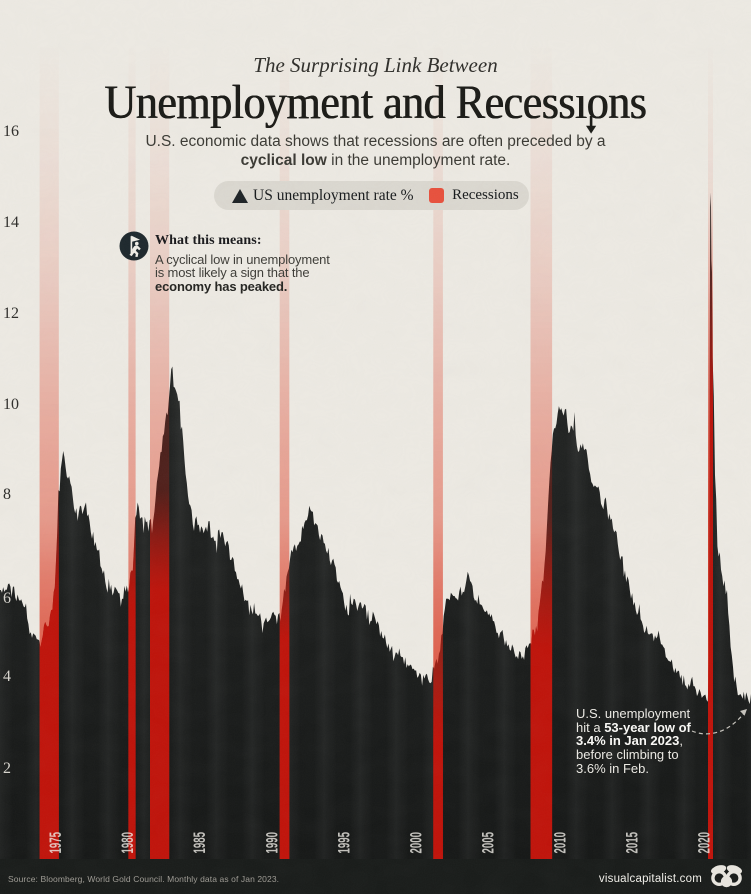 The height and width of the screenshot is (894, 751). What do you see at coordinates (632, 843) in the screenshot?
I see `svg-text: 2015` at bounding box center [632, 843].